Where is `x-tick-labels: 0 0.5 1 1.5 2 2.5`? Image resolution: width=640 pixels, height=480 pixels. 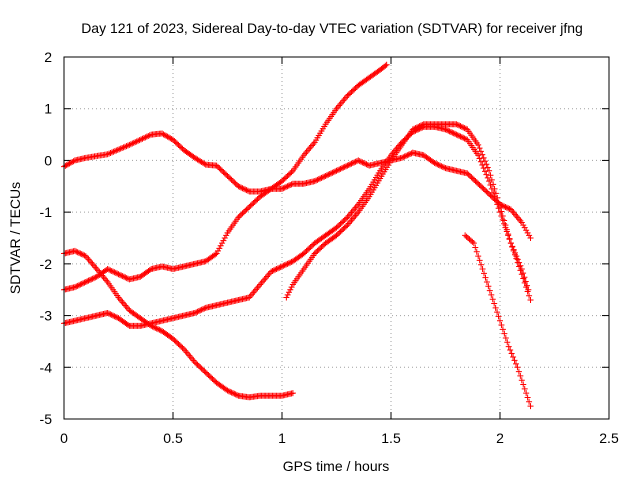 x-tick-labels: 0 0.5 1 1.5 2 2.5 is located at coordinates (339, 438).